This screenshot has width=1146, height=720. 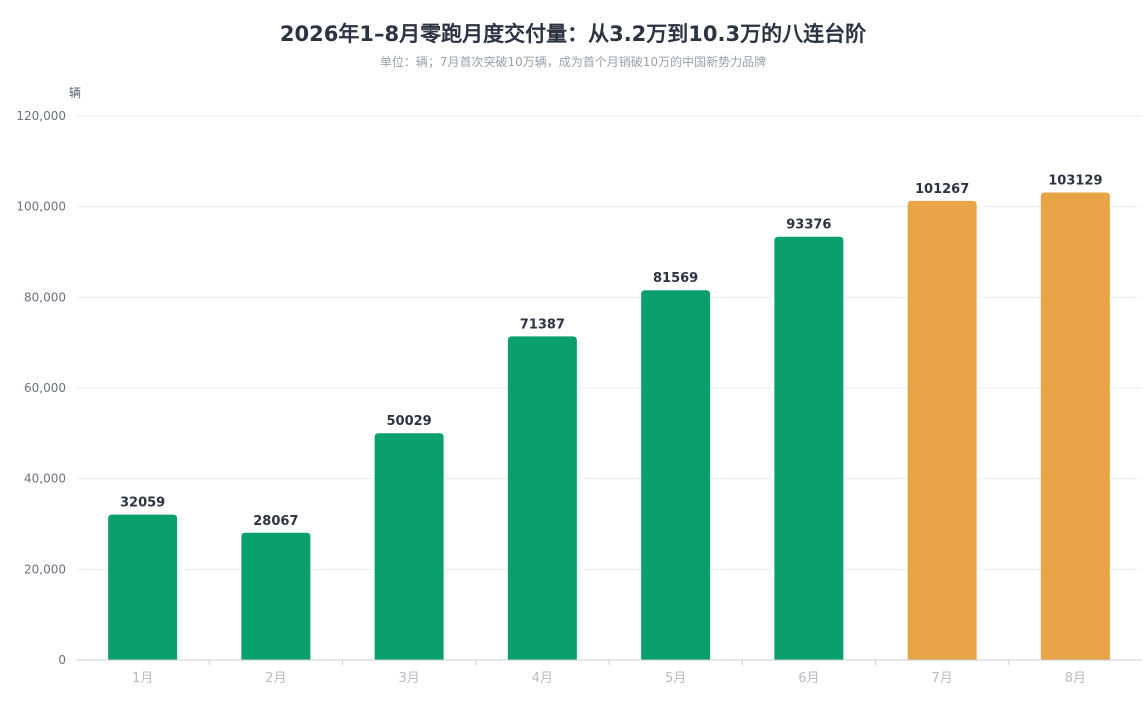 I want to click on data-label: 71387, so click(x=542, y=324).